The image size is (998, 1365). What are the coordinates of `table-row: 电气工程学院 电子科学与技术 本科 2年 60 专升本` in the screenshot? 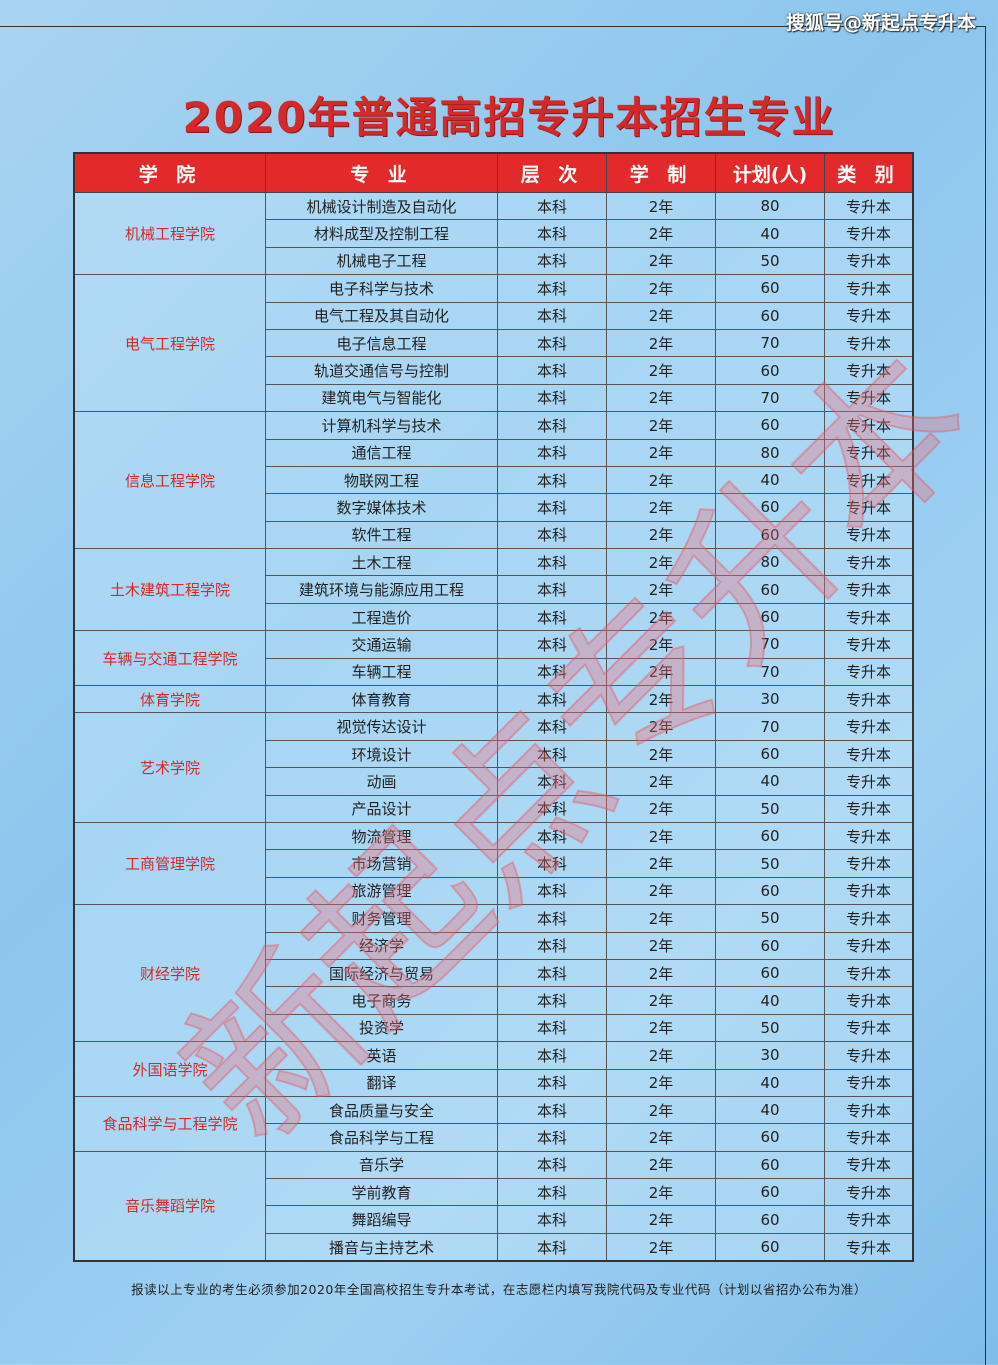 It's located at (493, 343).